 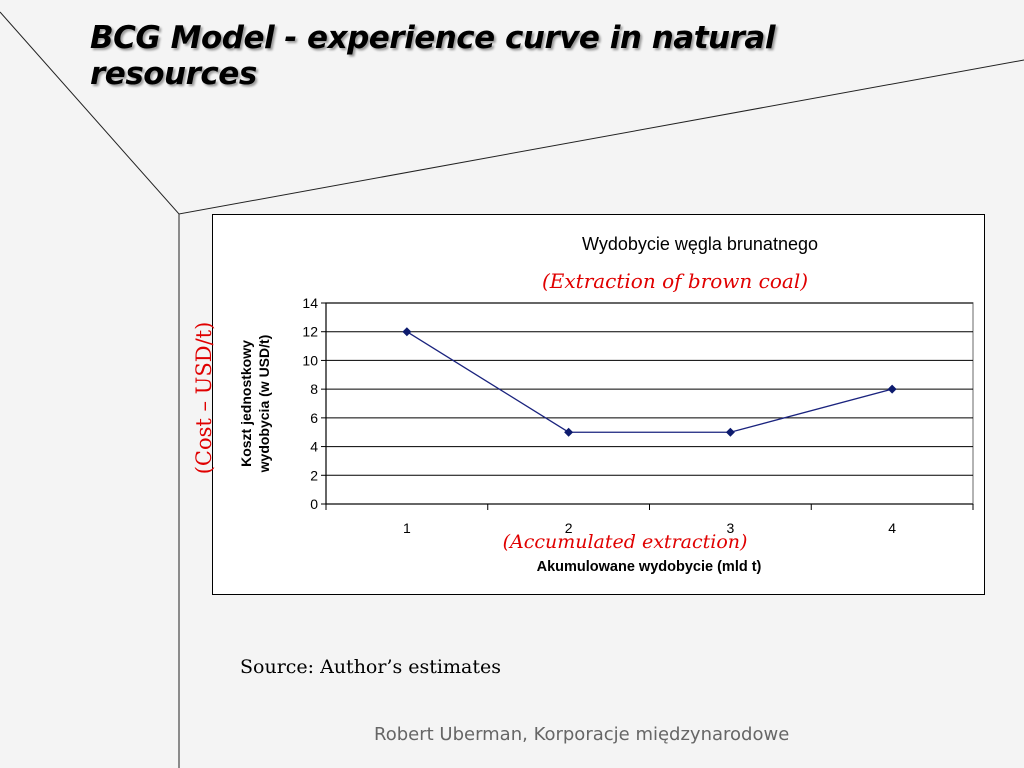 What do you see at coordinates (407, 528) in the screenshot?
I see `x-tick-label: 1` at bounding box center [407, 528].